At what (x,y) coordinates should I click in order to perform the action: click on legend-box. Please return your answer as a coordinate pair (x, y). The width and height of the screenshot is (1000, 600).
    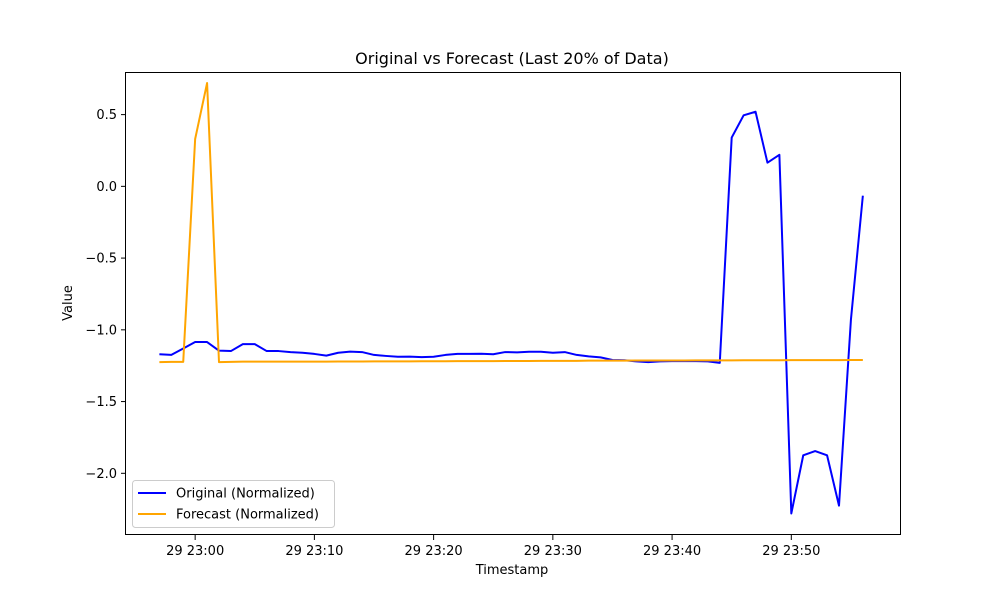
    Looking at the image, I should click on (233, 504).